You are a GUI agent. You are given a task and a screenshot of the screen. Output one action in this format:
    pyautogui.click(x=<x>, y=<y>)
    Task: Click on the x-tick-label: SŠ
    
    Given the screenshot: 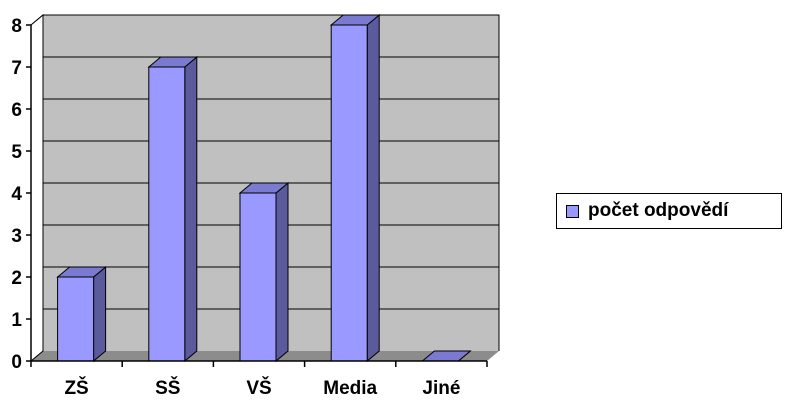 What is the action you would take?
    pyautogui.click(x=167, y=388)
    